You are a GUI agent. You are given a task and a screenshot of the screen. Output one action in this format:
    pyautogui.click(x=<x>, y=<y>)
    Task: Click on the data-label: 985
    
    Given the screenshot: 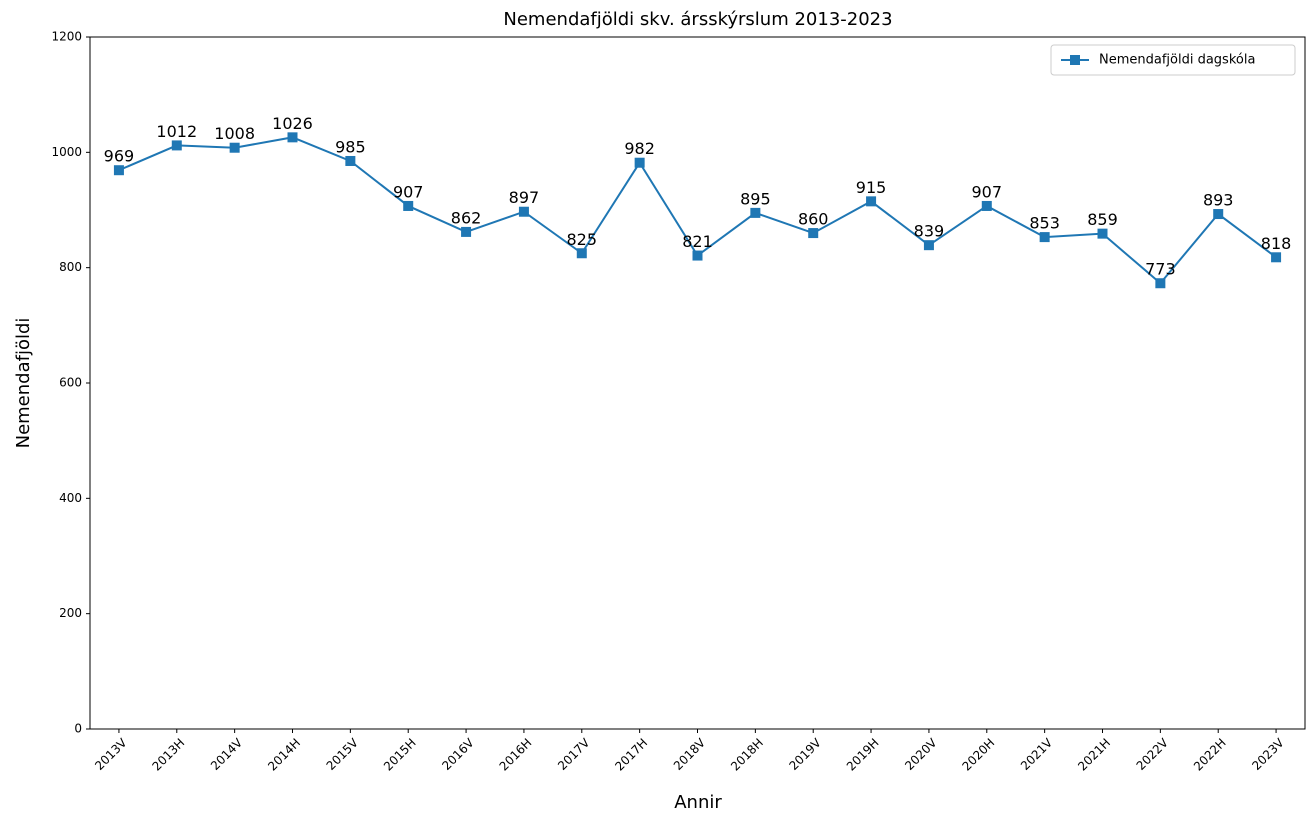 What is the action you would take?
    pyautogui.click(x=350, y=146)
    